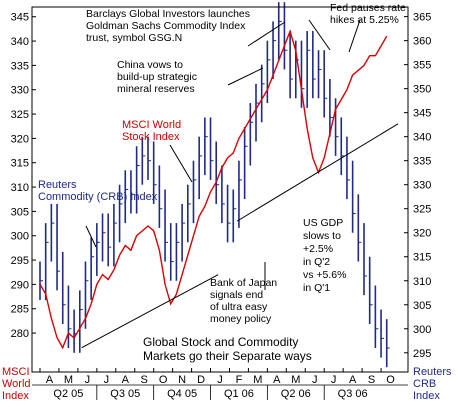  Describe the element at coordinates (432, 372) in the screenshot. I see `right-axis-title: Reuters` at that location.